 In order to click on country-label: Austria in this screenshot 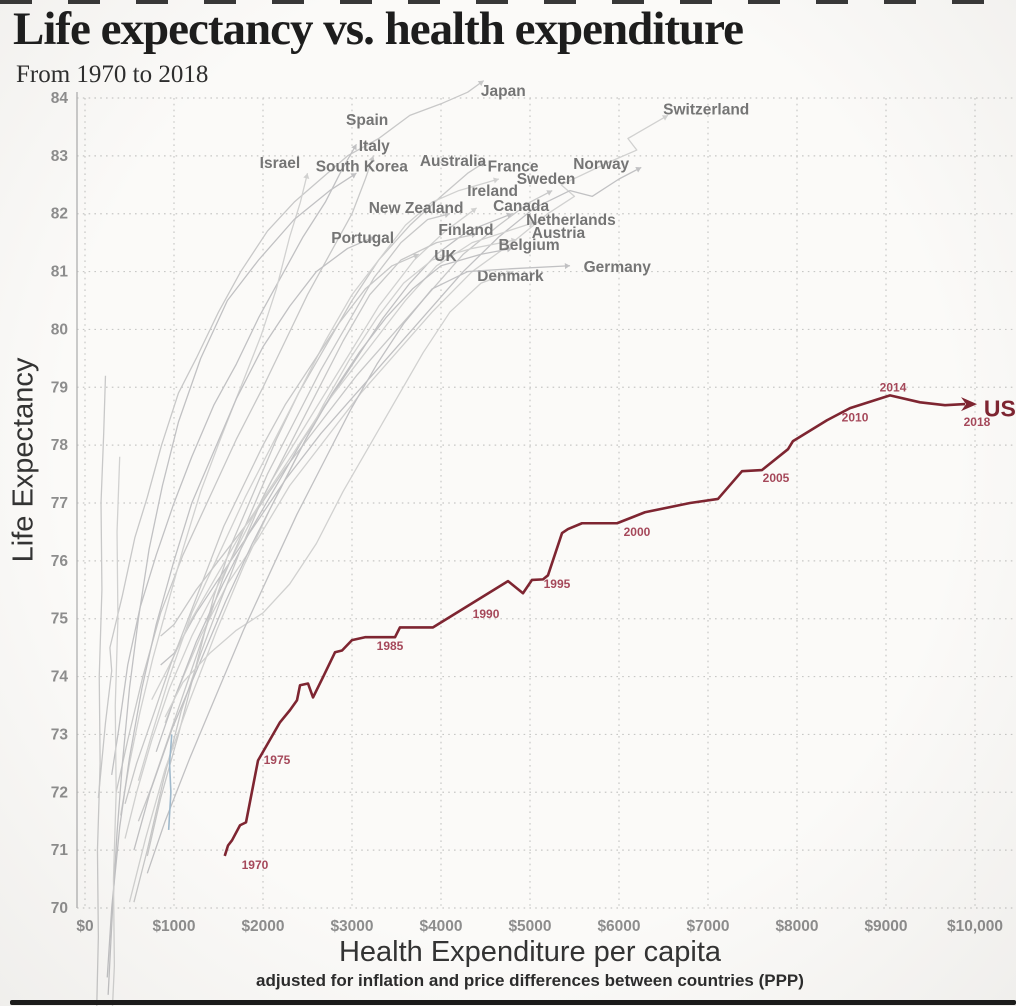, I will do `click(559, 233)`.